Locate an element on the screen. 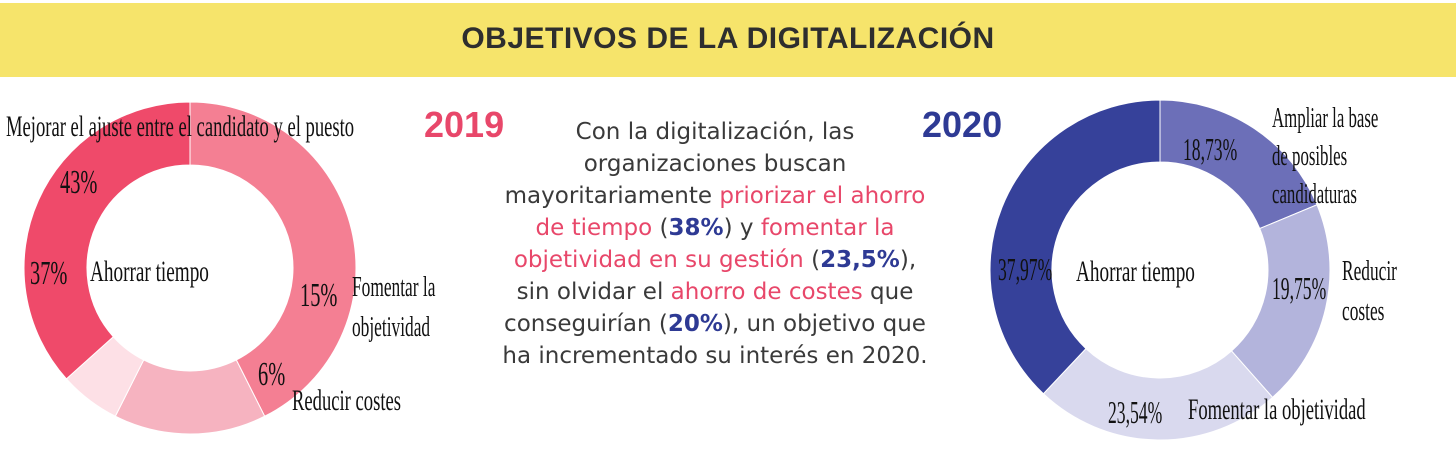  value-2020-37-97: 37,97% is located at coordinates (1025, 269).